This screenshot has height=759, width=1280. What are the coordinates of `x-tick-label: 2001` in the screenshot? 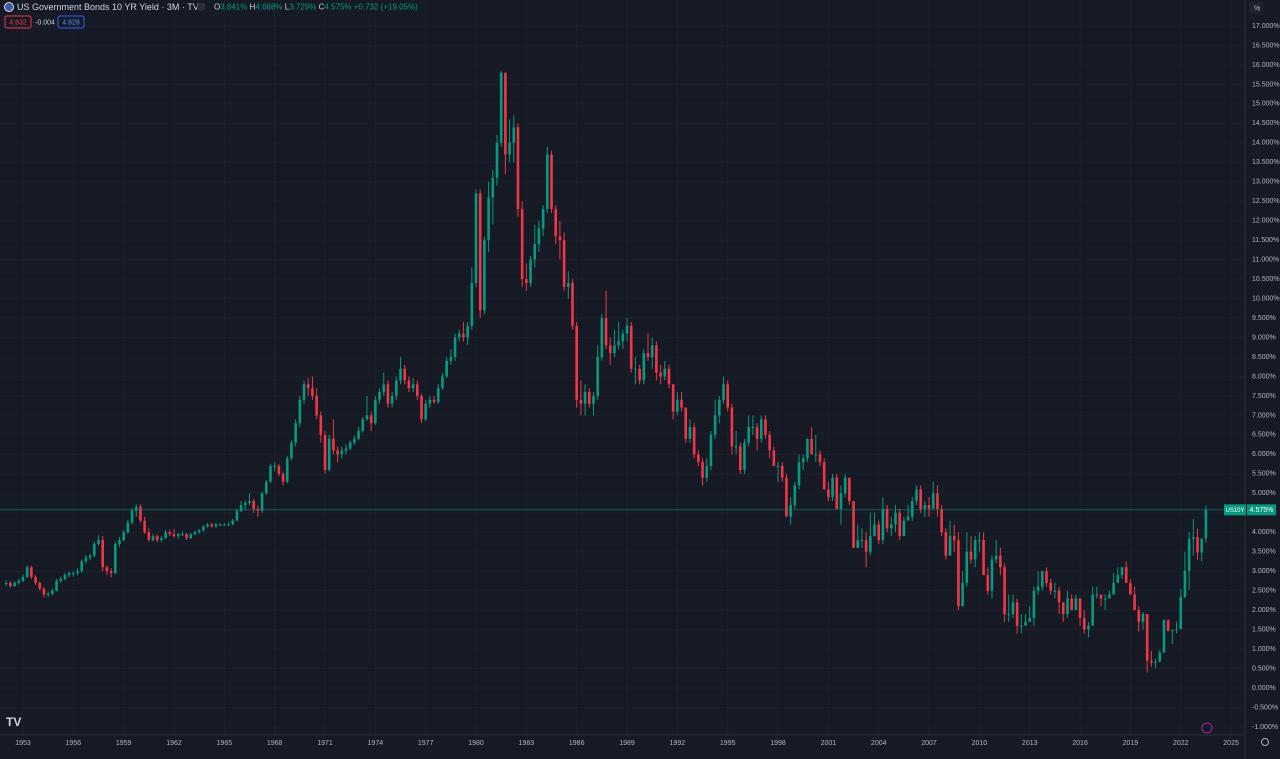 It's located at (829, 743).